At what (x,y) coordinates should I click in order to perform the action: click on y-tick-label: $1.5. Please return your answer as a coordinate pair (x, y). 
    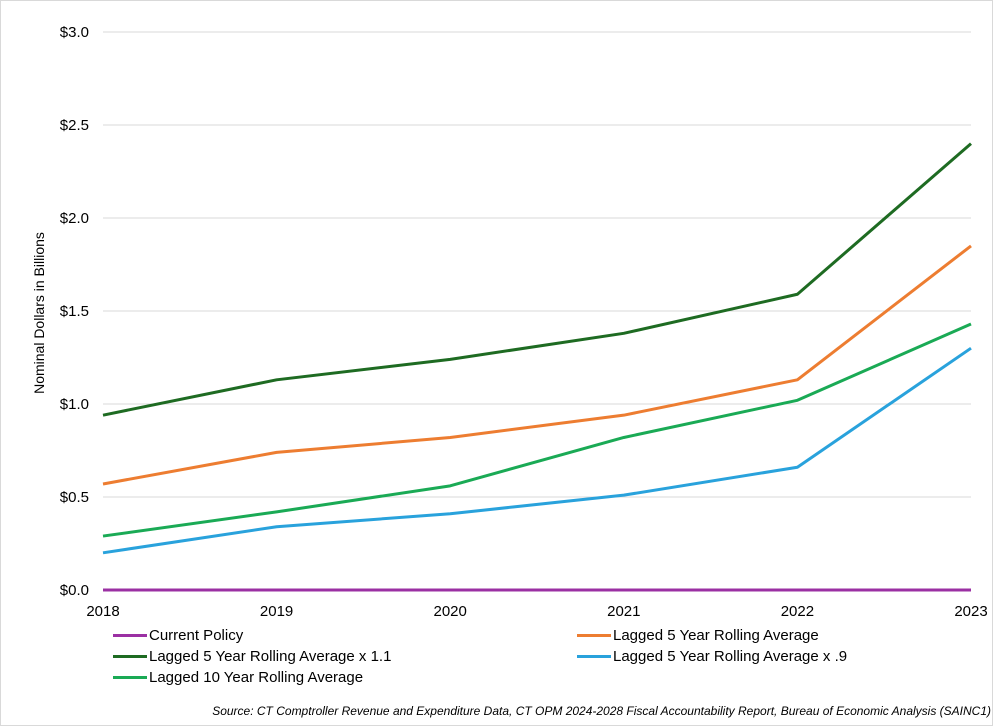
    Looking at the image, I should click on (74, 311).